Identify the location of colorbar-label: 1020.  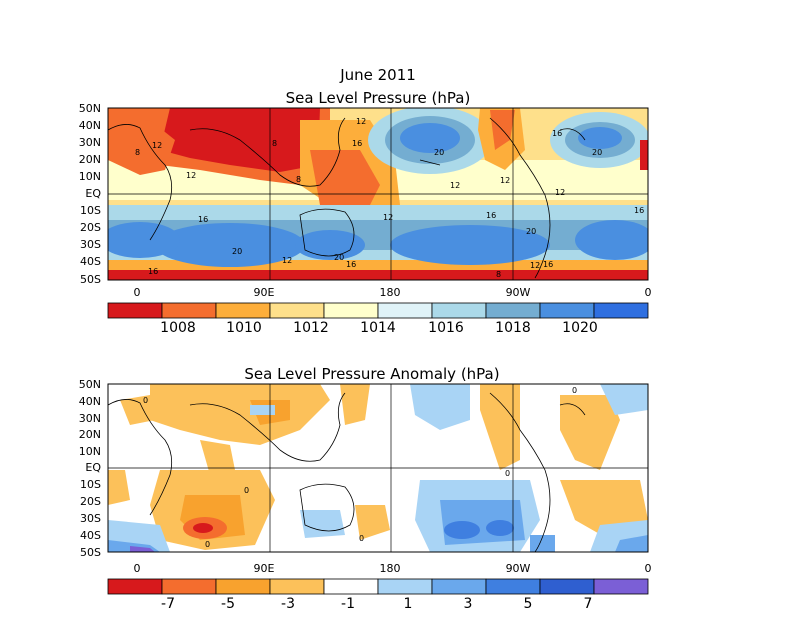
(580, 328).